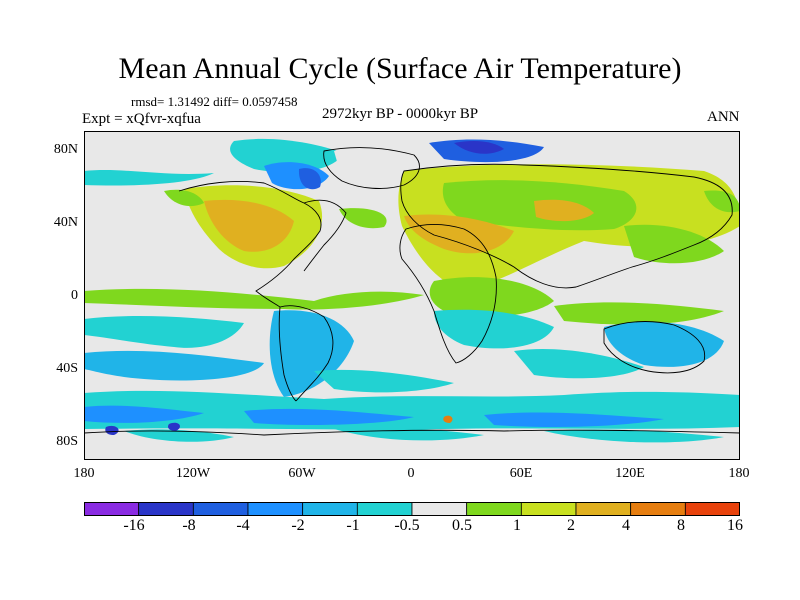  Describe the element at coordinates (735, 525) in the screenshot. I see `colorbar-label: 16` at that location.